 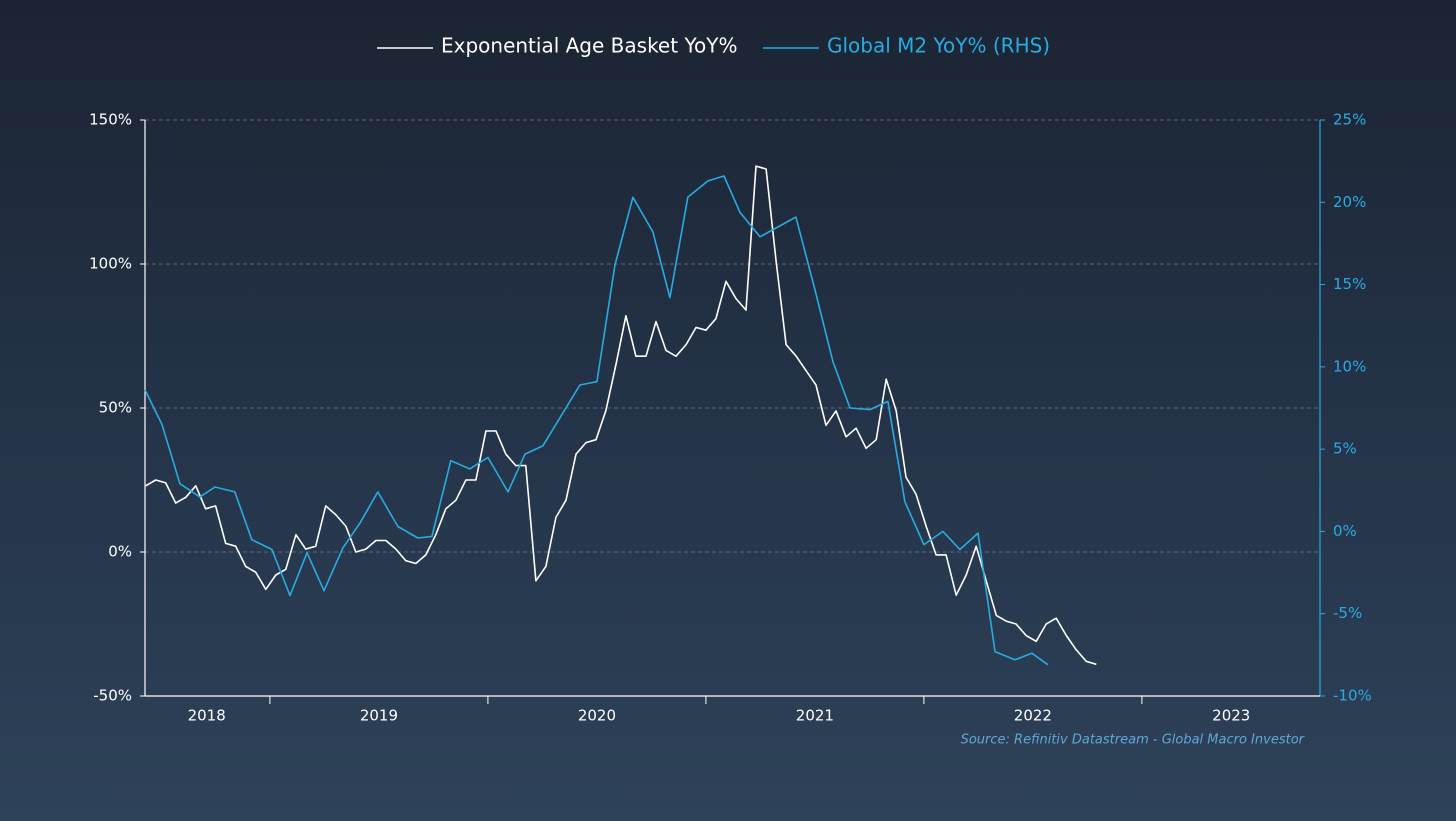 I want to click on y2-tick-label: 10%, so click(x=1349, y=366).